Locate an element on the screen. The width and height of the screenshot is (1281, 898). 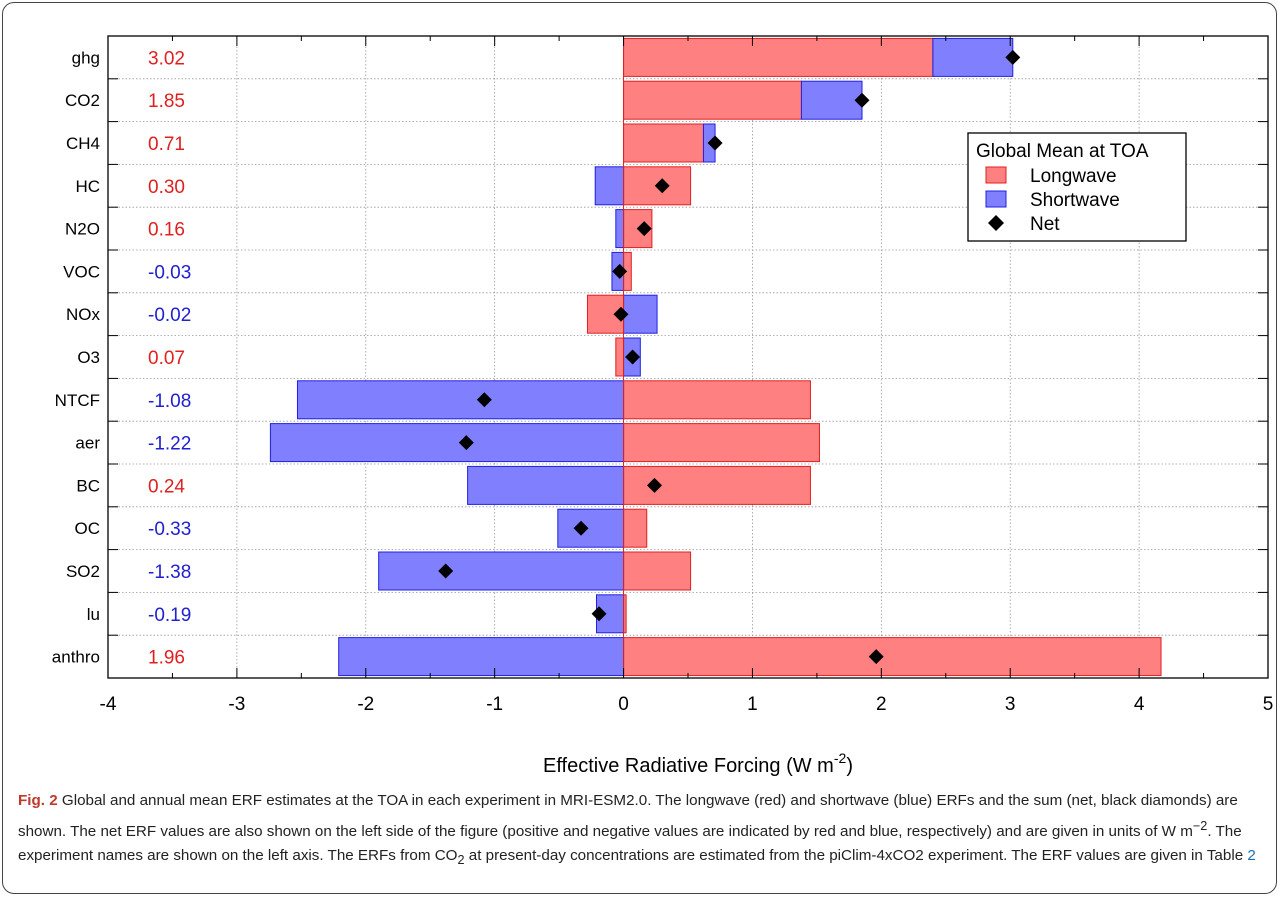
y-tick-label: CH4 is located at coordinates (83, 143).